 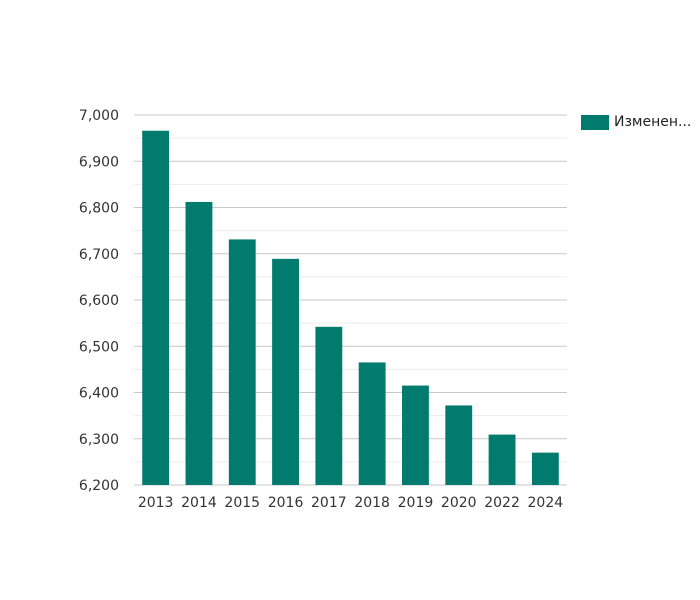 I want to click on y-tick-label: 6,600, so click(x=99, y=301).